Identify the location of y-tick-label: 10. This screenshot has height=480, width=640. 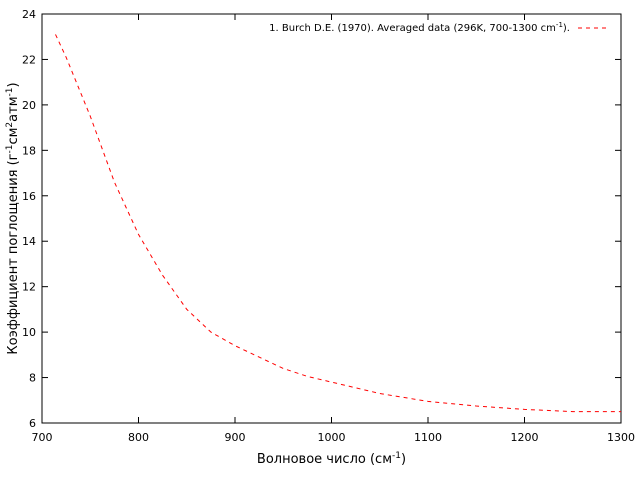
(29, 332).